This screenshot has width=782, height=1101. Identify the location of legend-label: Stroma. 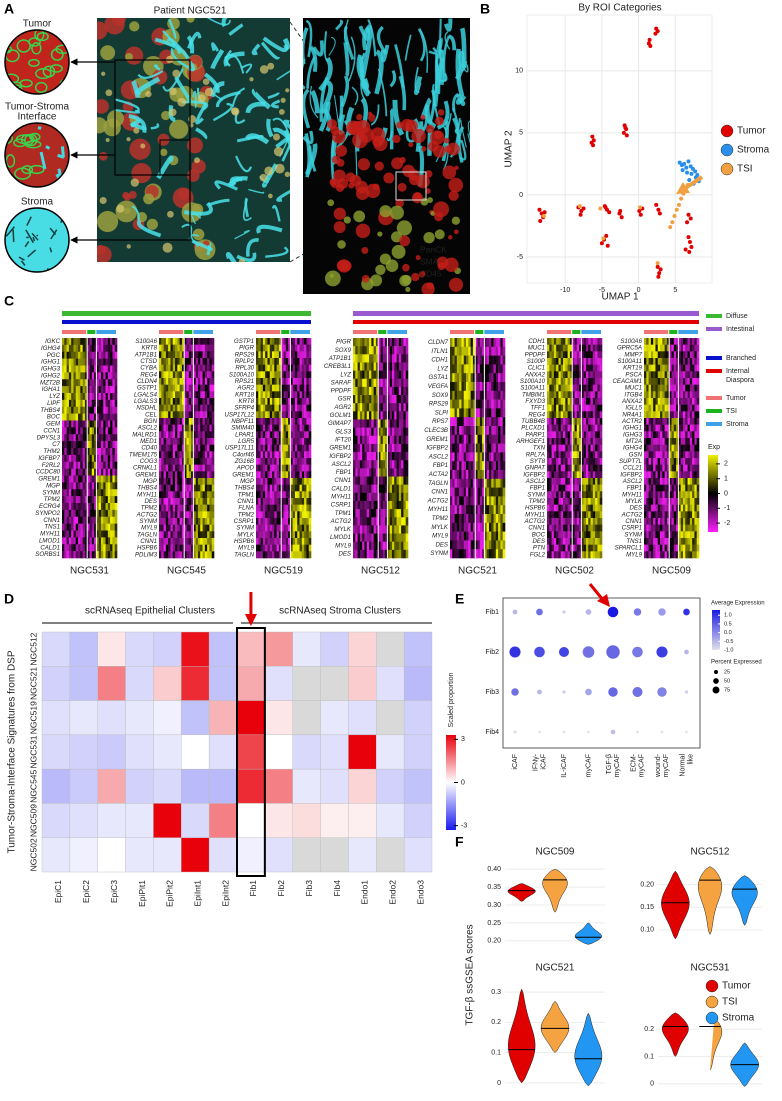
(753, 150).